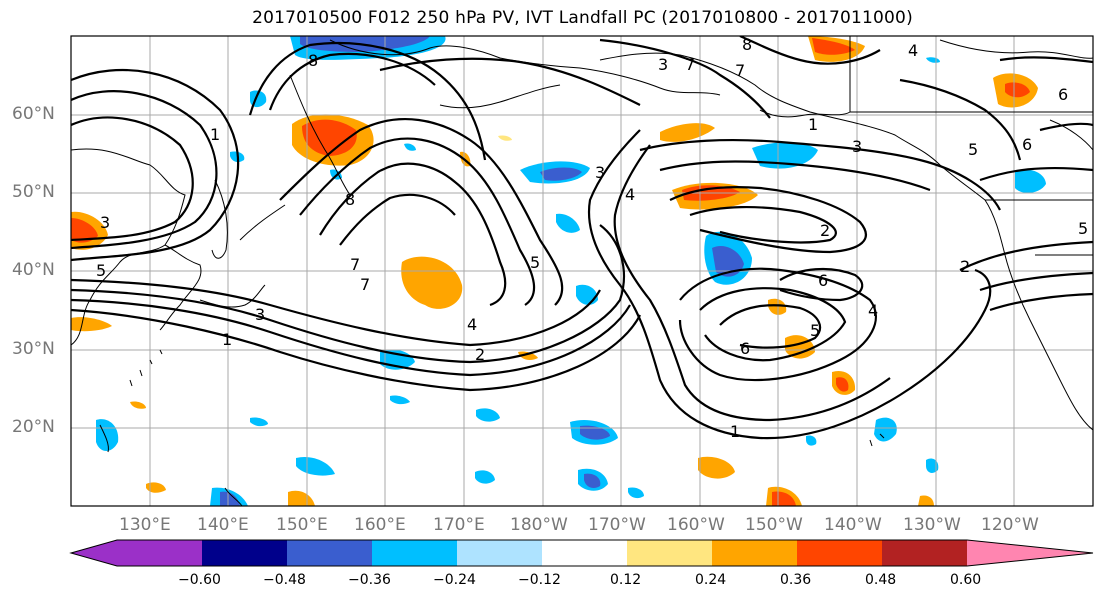 The height and width of the screenshot is (601, 1105). Describe the element at coordinates (1010, 525) in the screenshot. I see `lon-label: 120°W` at that location.